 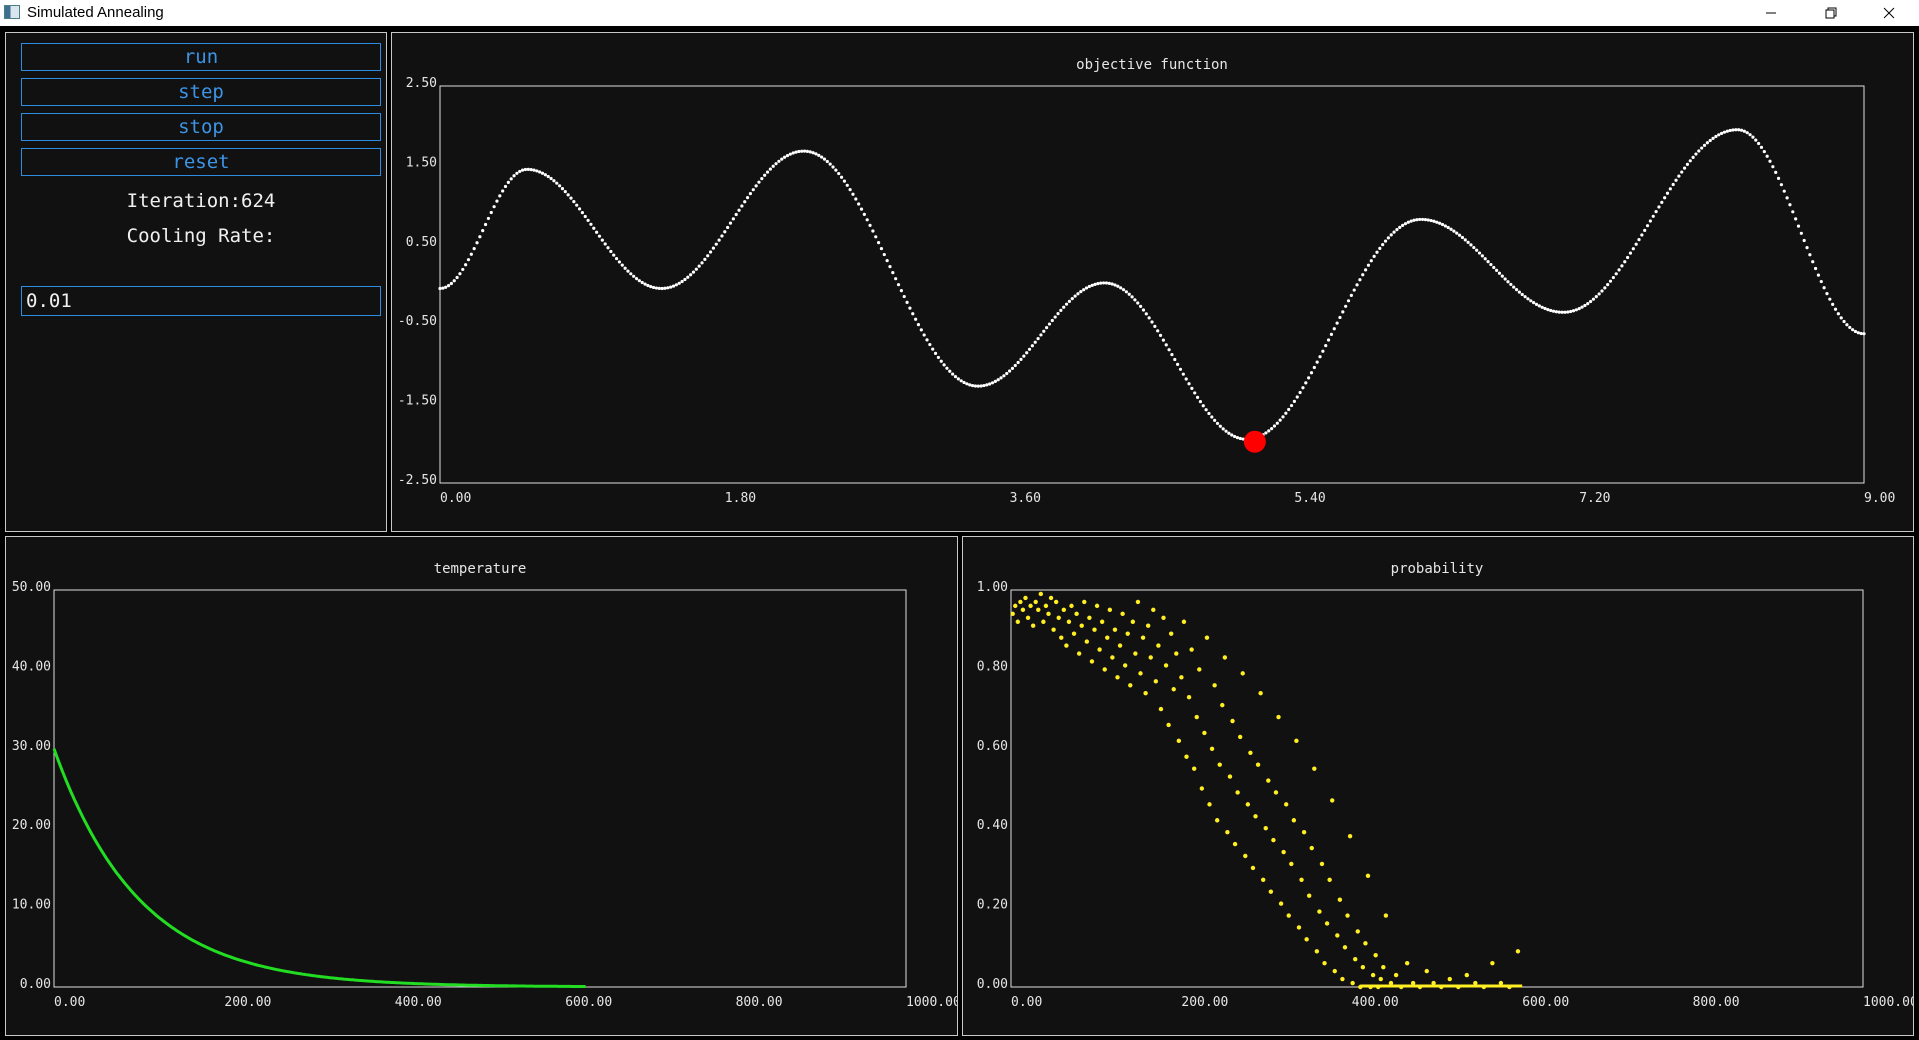 I want to click on run-button: run, so click(x=201, y=57).